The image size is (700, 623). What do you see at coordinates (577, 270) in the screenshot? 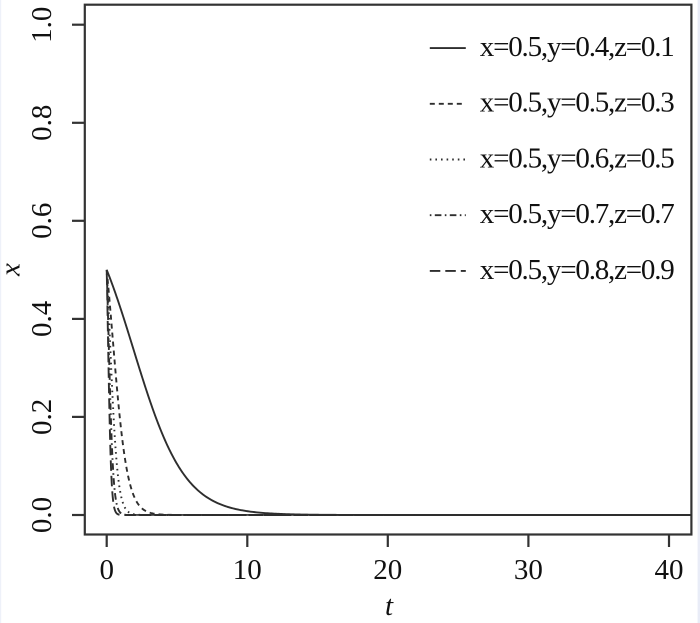
I see `svg-text: x=0.5,y=0.8,z=0.9` at bounding box center [577, 270].